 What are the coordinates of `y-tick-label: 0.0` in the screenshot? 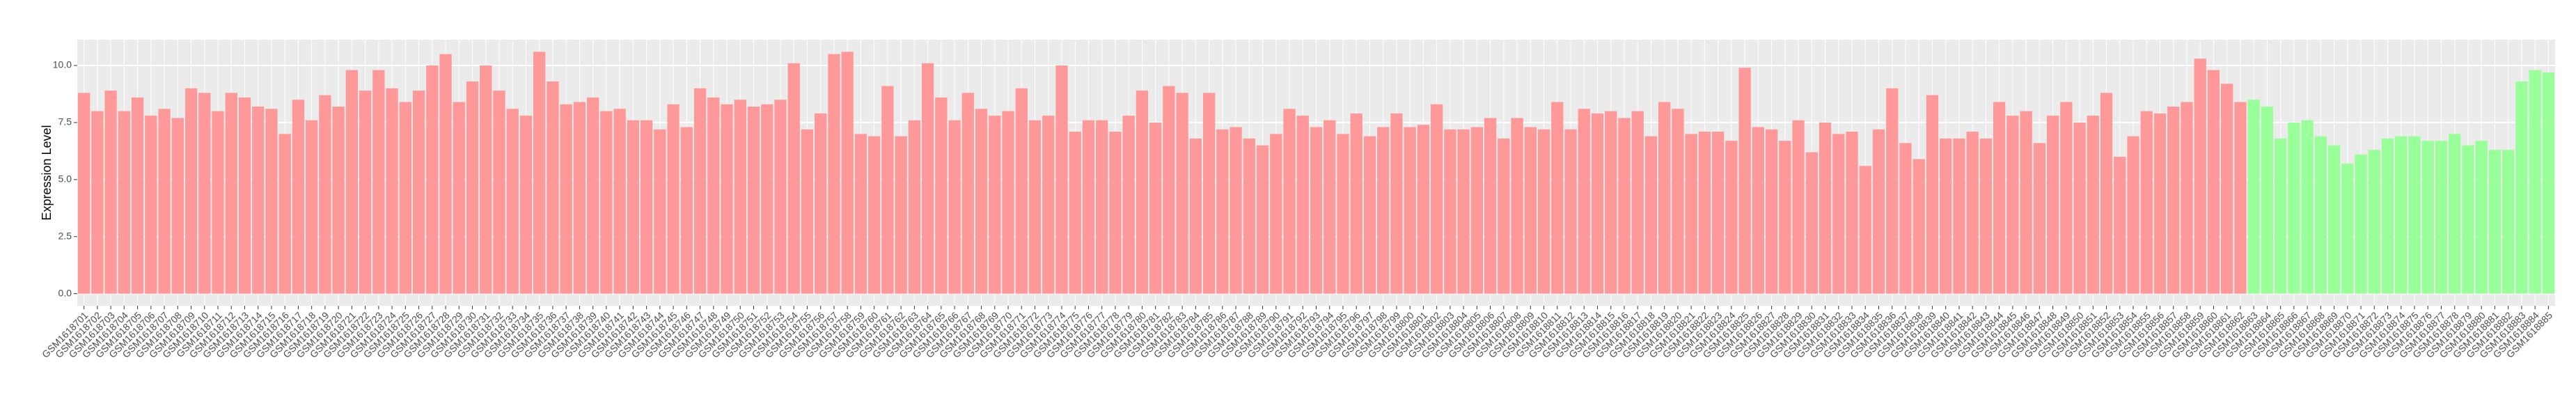 It's located at (65, 292).